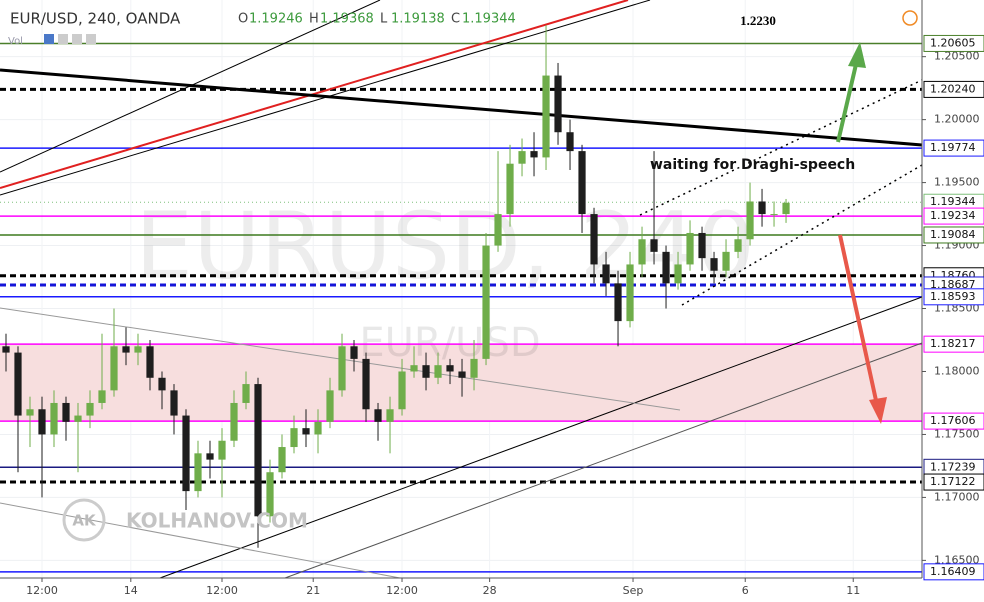  Describe the element at coordinates (49, 39) in the screenshot. I see `eye-icon` at that location.